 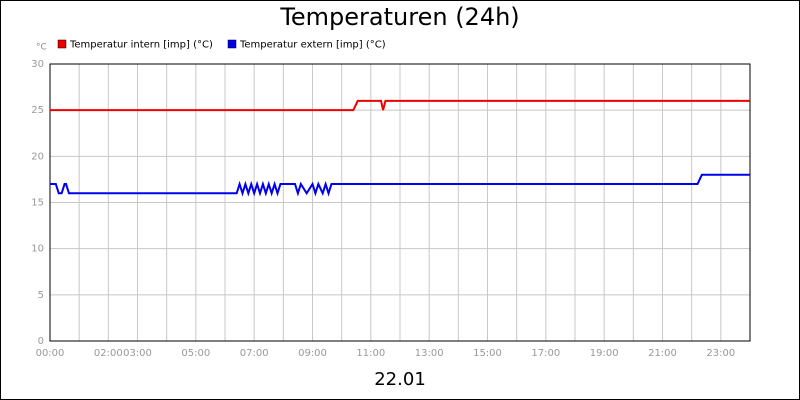 I want to click on x-tick-label: 13:00, so click(x=429, y=353).